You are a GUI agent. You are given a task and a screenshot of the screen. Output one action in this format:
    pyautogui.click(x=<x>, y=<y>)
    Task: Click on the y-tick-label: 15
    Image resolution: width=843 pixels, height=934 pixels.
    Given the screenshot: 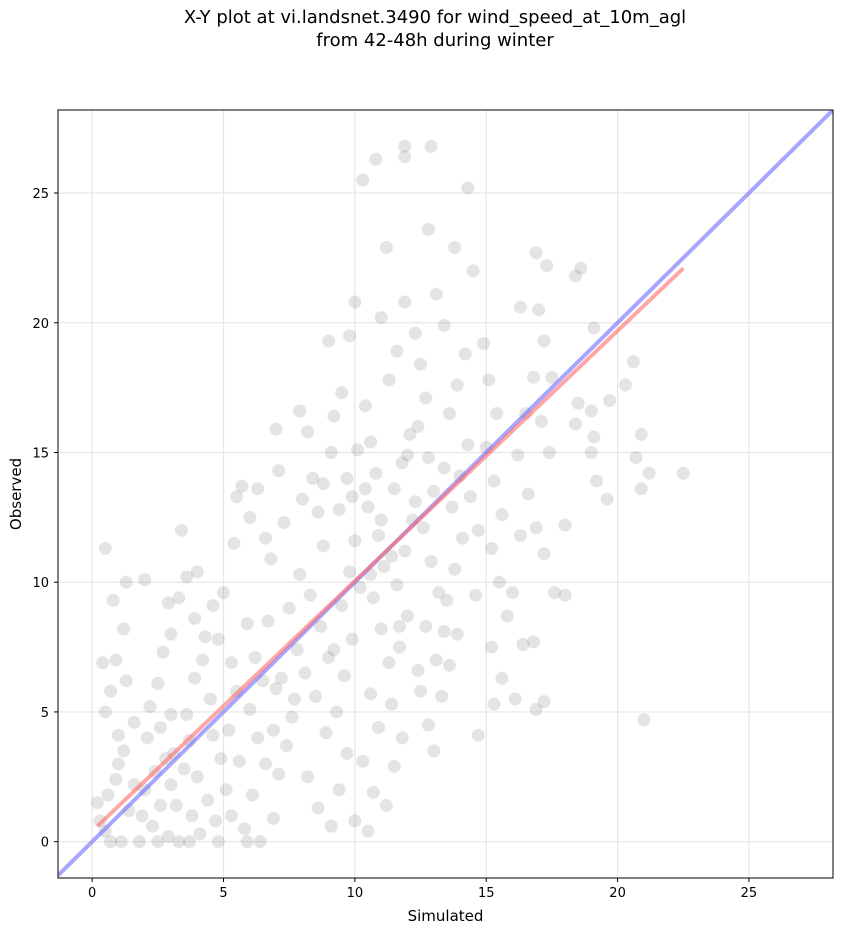 What is the action you would take?
    pyautogui.click(x=40, y=453)
    